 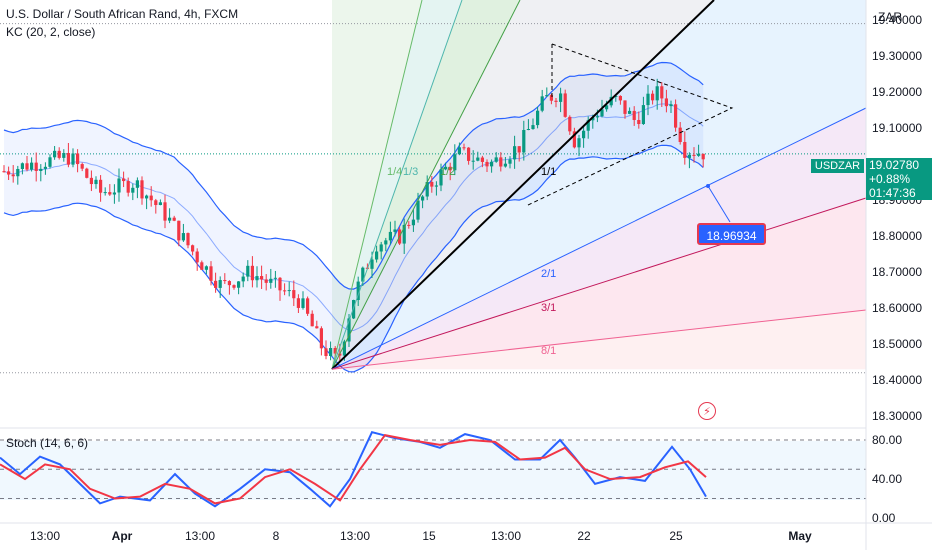 What do you see at coordinates (890, 17) in the screenshot?
I see `currency-button: ZAR` at bounding box center [890, 17].